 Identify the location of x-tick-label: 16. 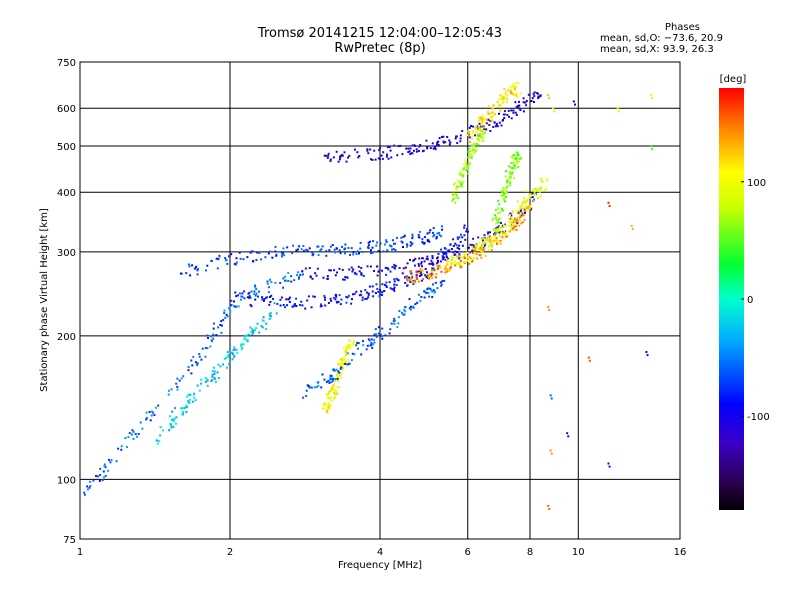
(680, 552).